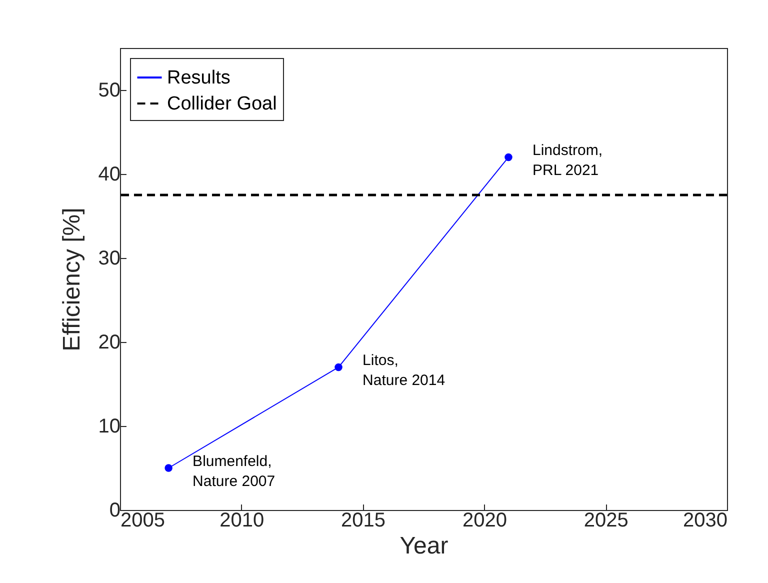 The width and height of the screenshot is (768, 583). Describe the element at coordinates (234, 471) in the screenshot. I see `annotation: Blumenfeld, Nature 2007` at that location.